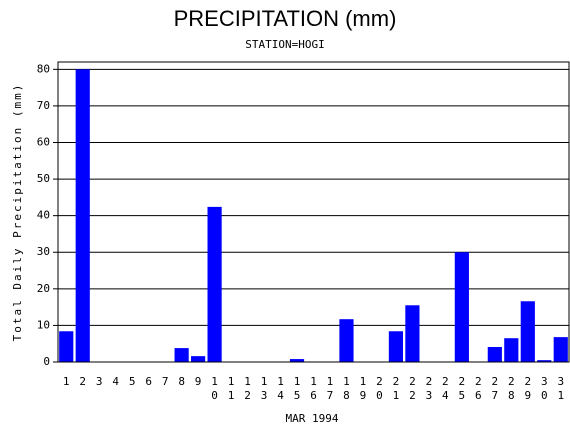  I want to click on y-tick-label: 70, so click(43, 105).